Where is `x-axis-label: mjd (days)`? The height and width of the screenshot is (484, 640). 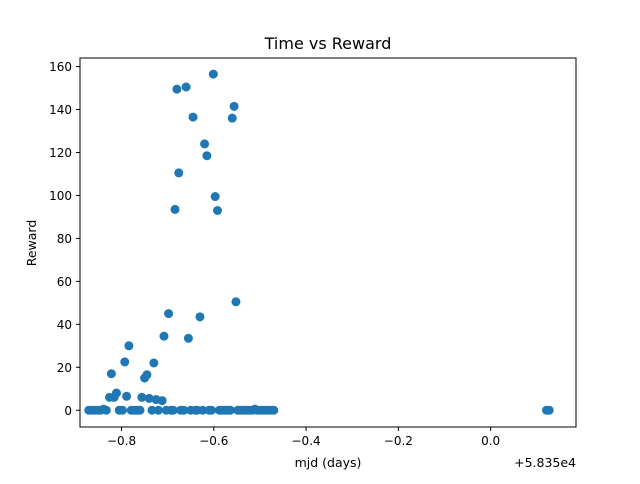 x-axis-label: mjd (days) is located at coordinates (328, 462).